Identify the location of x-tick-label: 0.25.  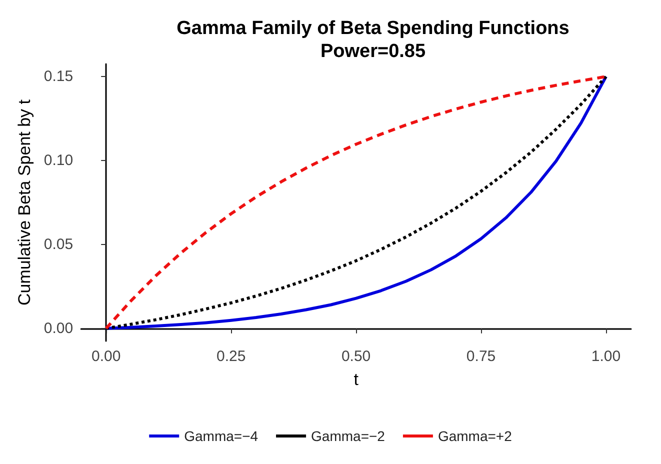
(231, 356).